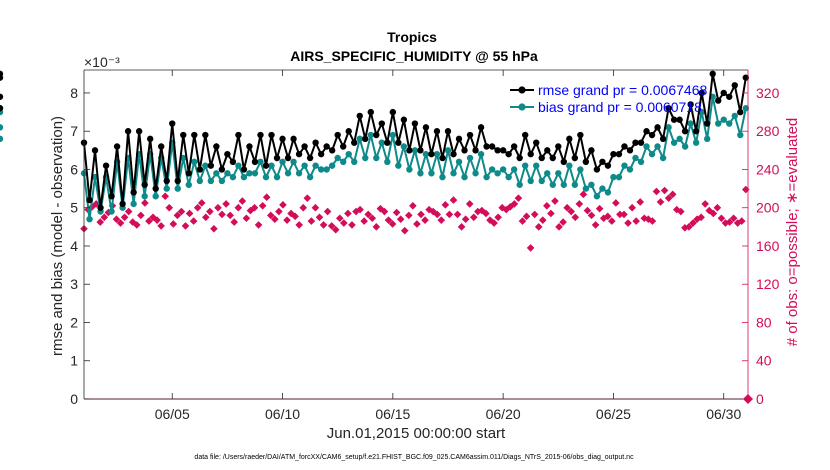 This screenshot has width=830, height=470. What do you see at coordinates (74, 93) in the screenshot?
I see `y-tick-label: 8` at bounding box center [74, 93].